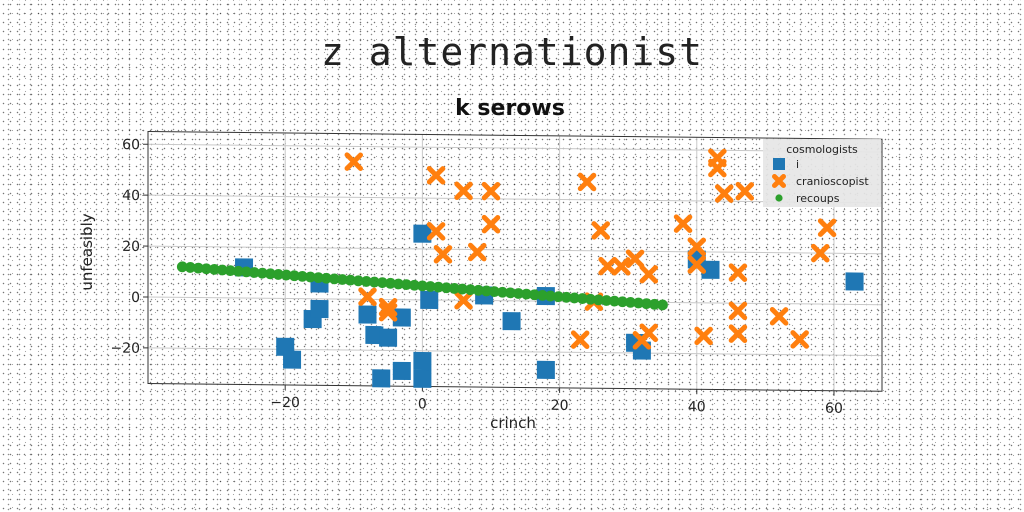  I want to click on x-axis-label: crinch, so click(513, 423).